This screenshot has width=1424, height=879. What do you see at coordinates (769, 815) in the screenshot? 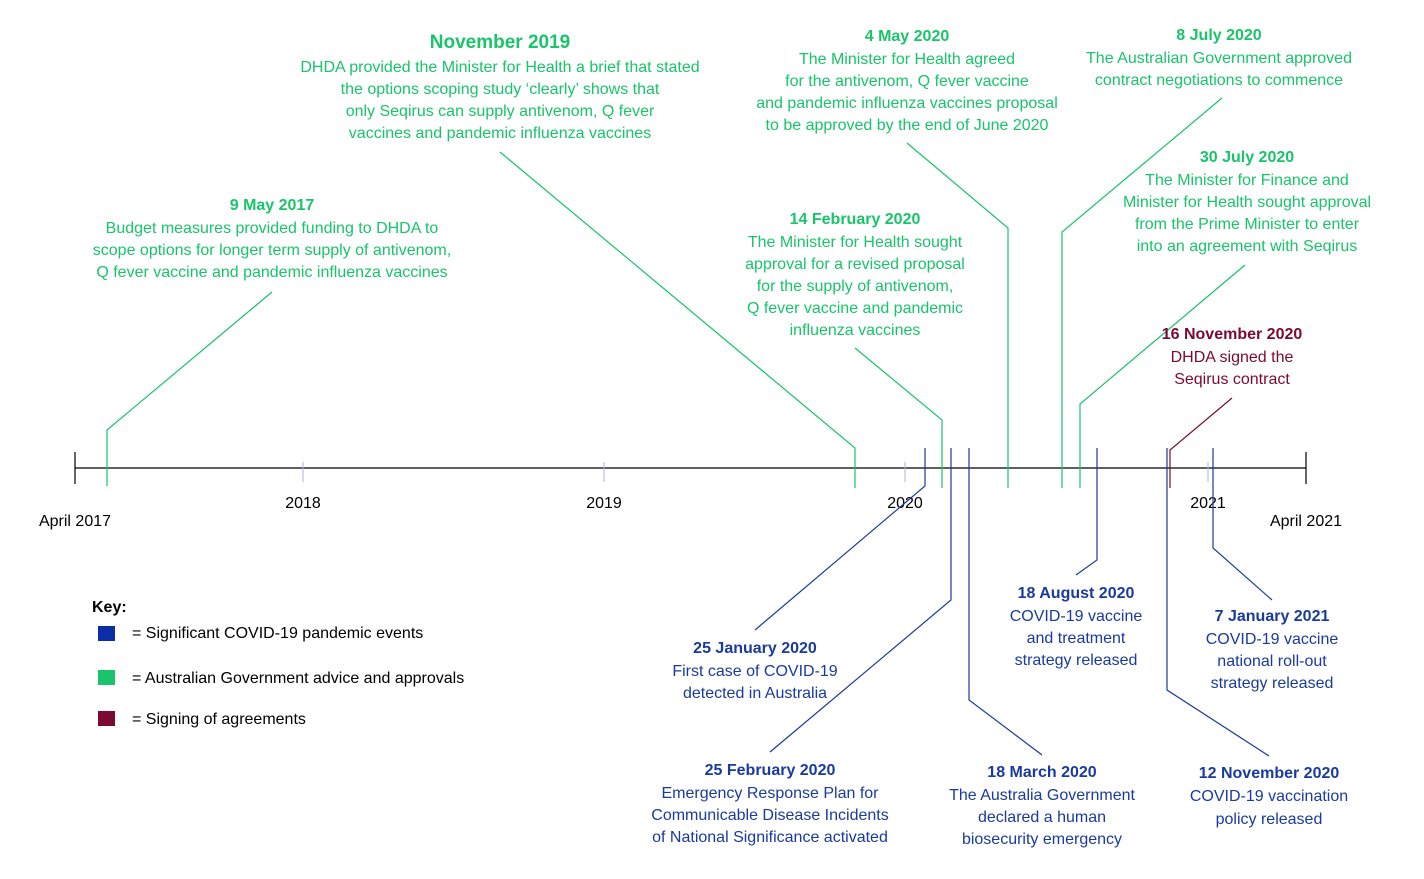
I see `event-text: Communicable Disease Incidents` at bounding box center [769, 815].